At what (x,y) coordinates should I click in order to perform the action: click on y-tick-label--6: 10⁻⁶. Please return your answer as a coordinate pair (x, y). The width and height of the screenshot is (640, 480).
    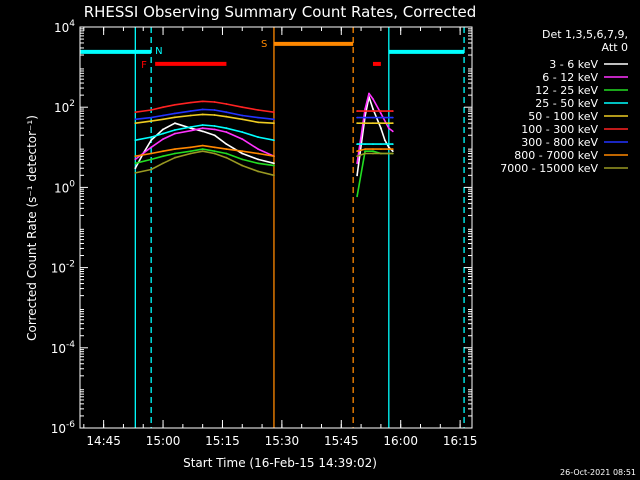
    Looking at the image, I should click on (63, 428).